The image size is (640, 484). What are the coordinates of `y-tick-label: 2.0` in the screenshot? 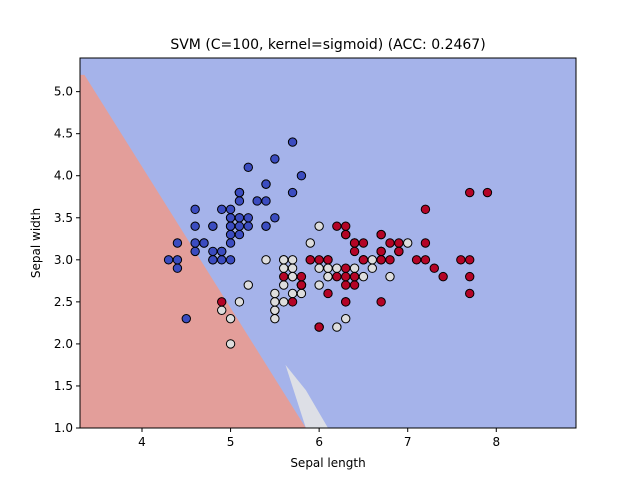 It's located at (63, 344).